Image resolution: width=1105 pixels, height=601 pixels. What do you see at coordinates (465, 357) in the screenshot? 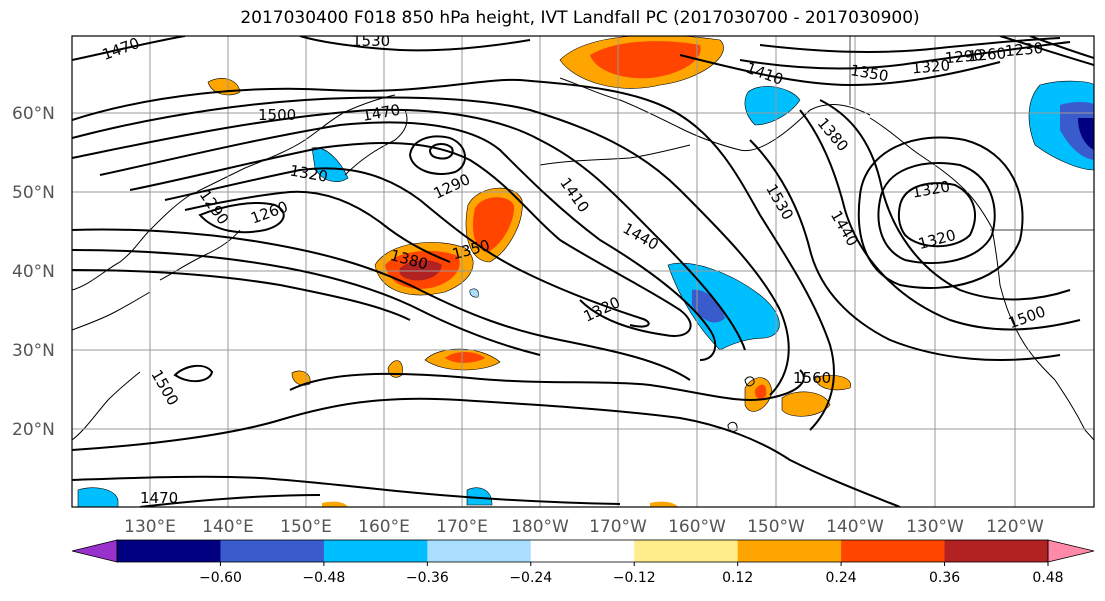
I see `shade-patch-subtrop-1-inner` at bounding box center [465, 357].